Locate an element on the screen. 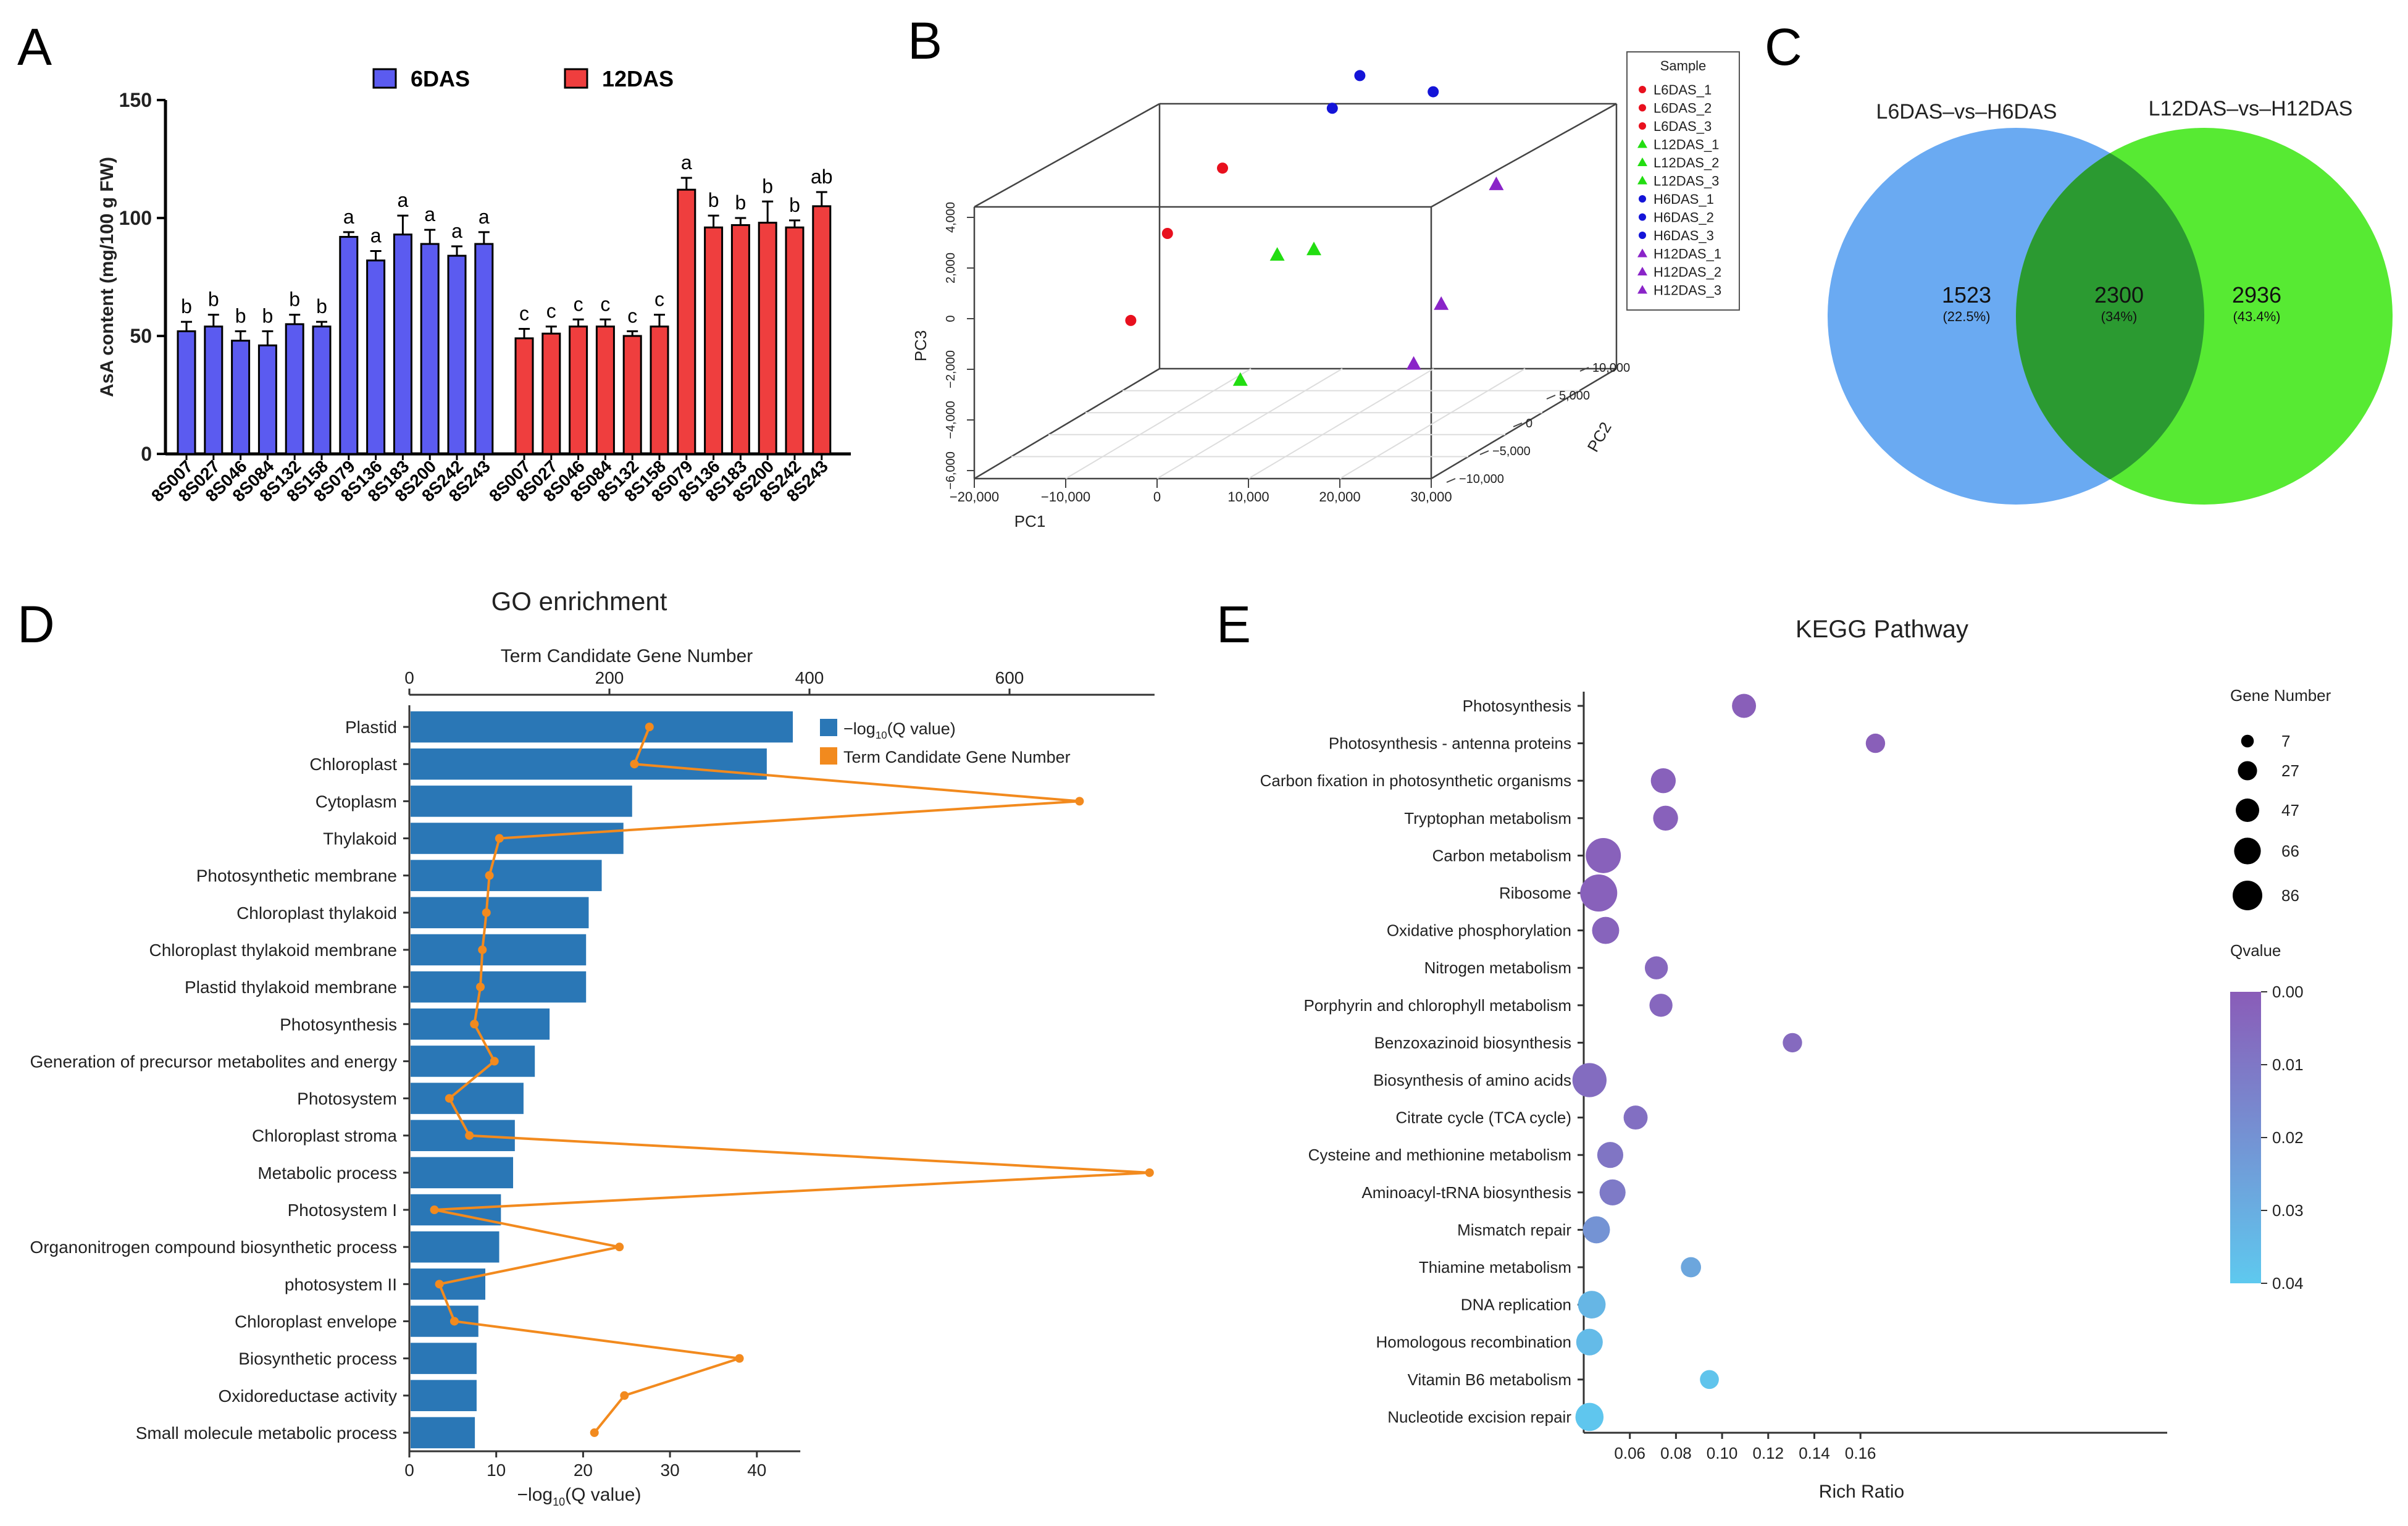 This screenshot has height=1526, width=2408. x-tick-label: 0.14 is located at coordinates (1814, 1453).